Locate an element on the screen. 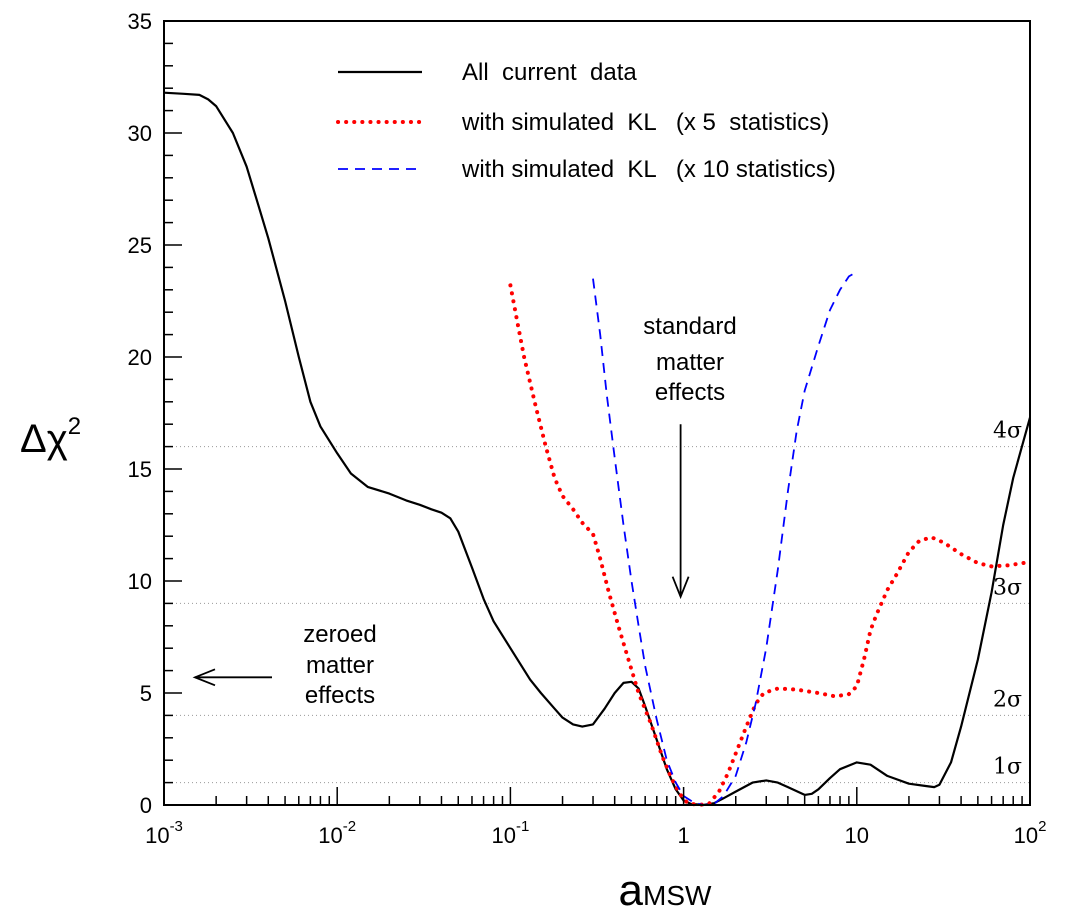 This screenshot has width=1076, height=923. x-tick-label: 10⁻² is located at coordinates (337, 833).